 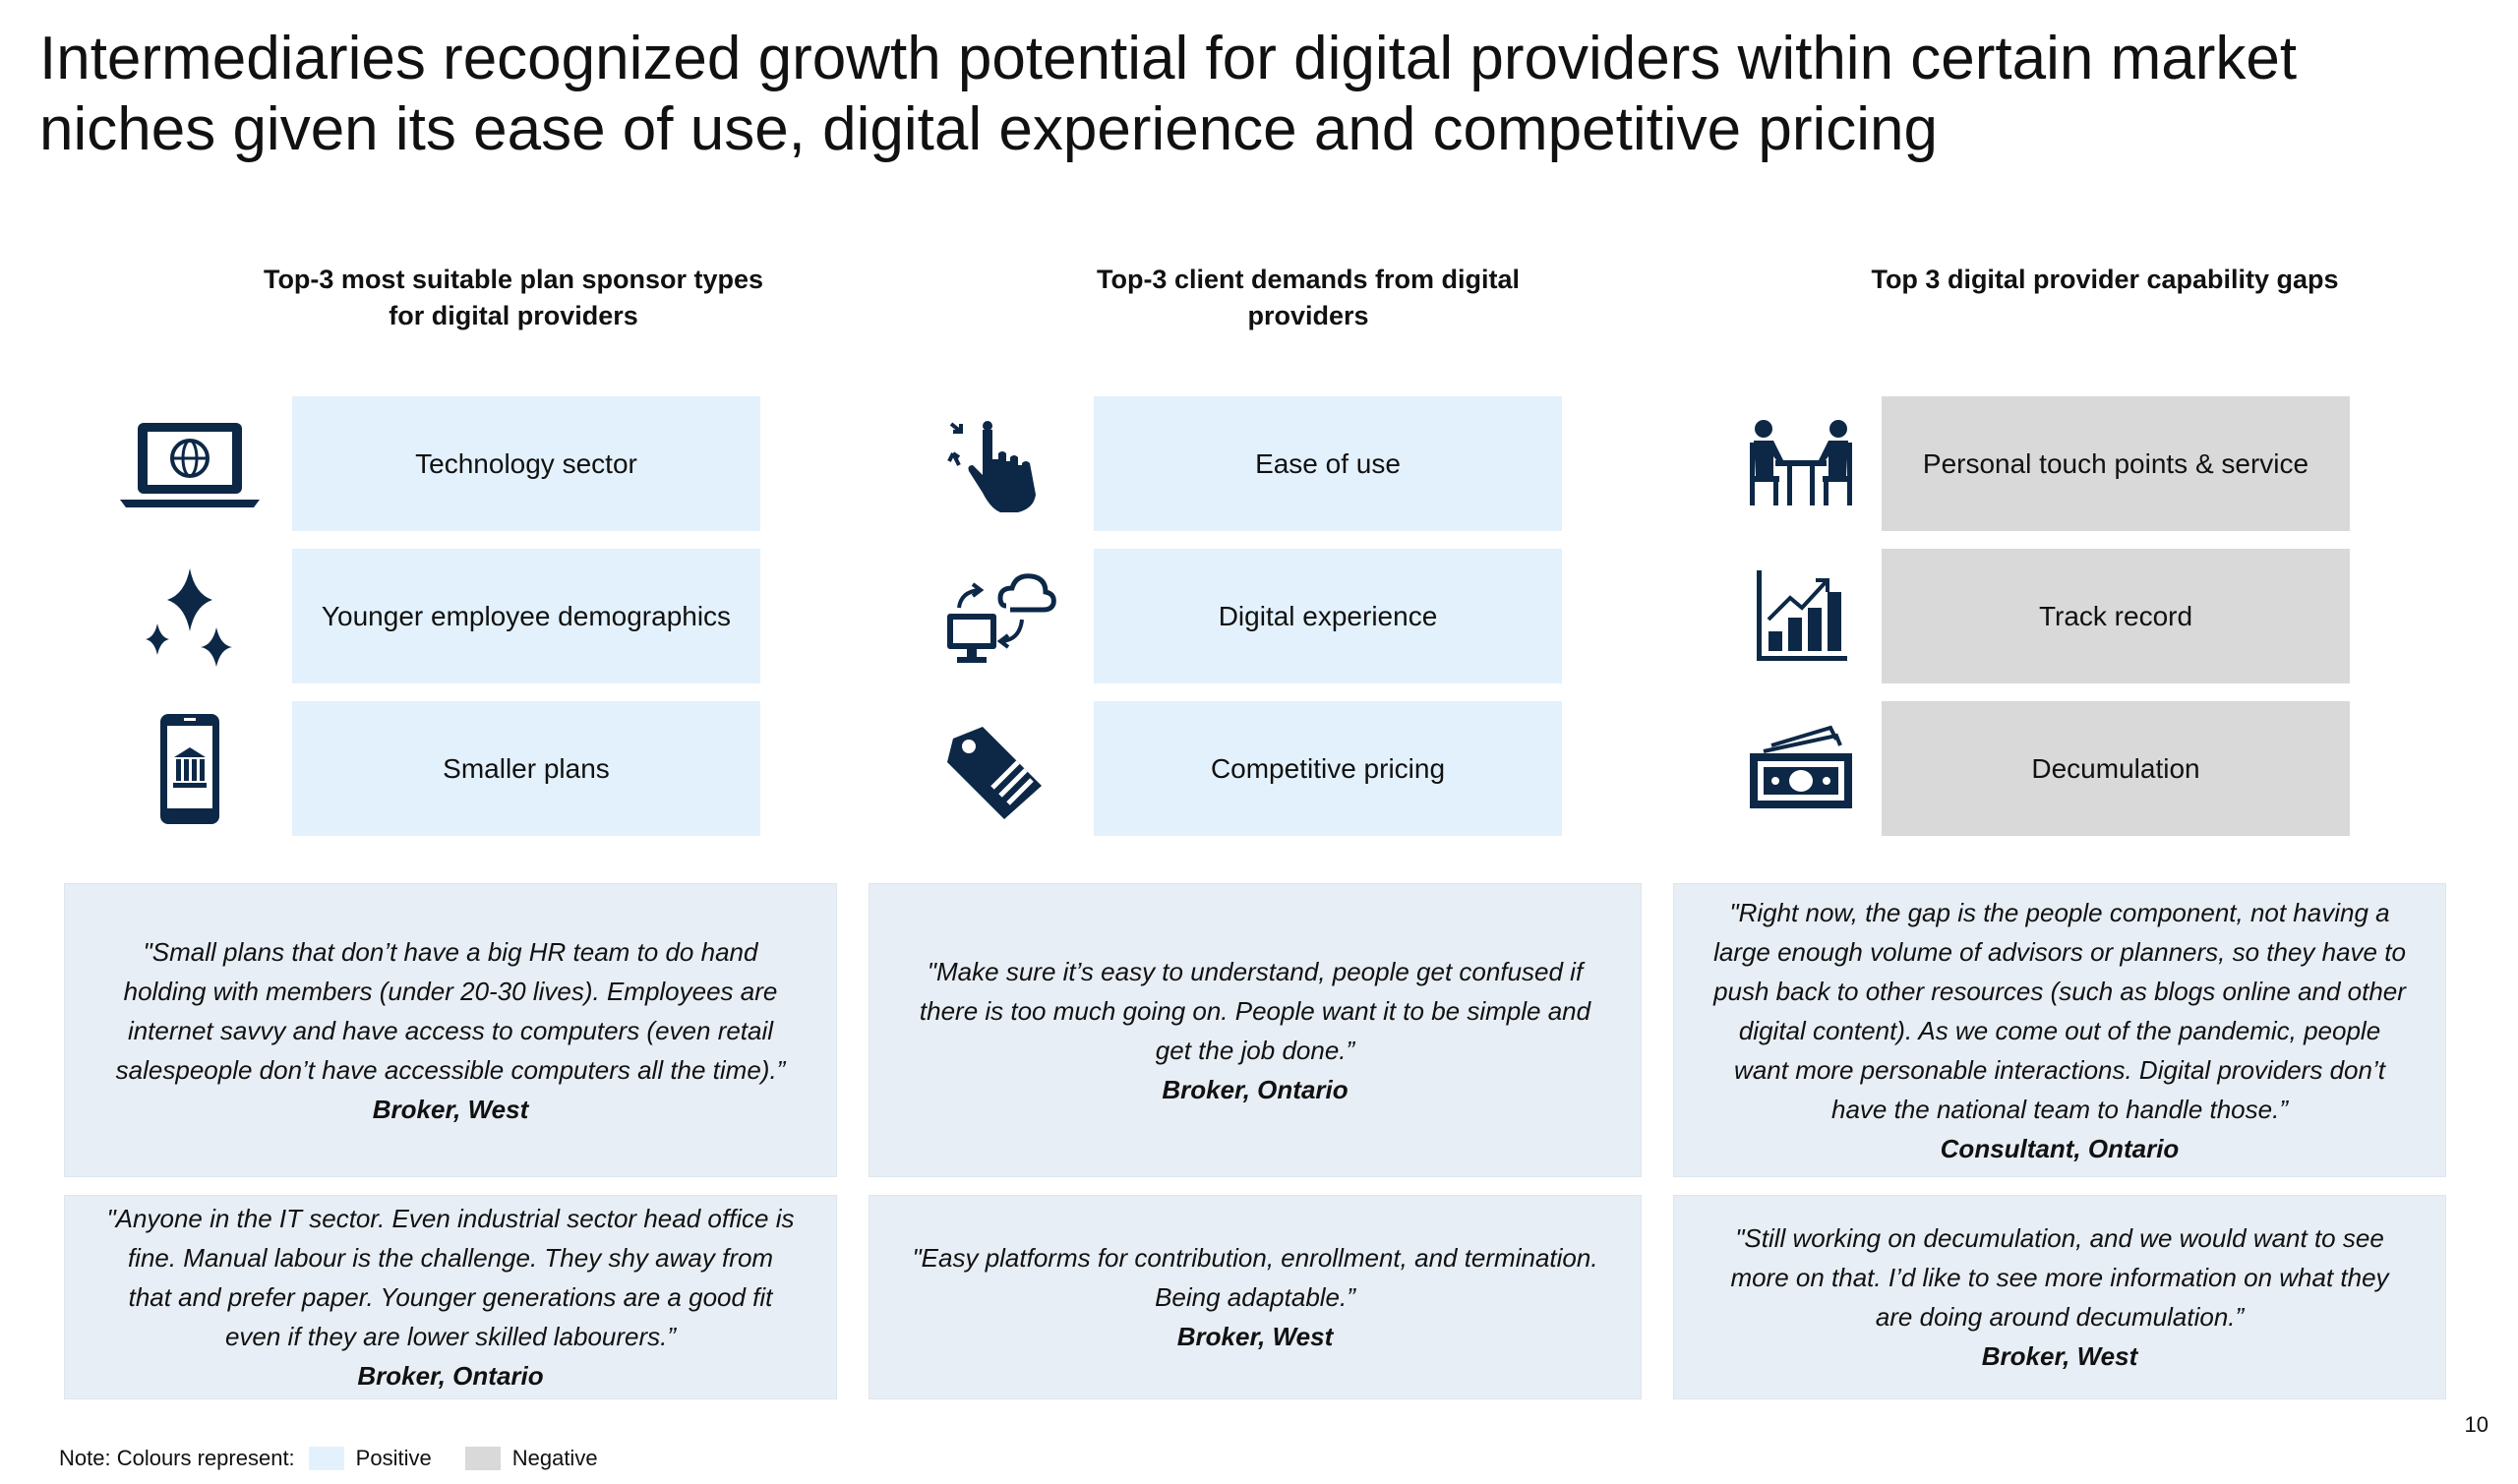 I want to click on capability-gap-item-decumulation: Decumulation, so click(x=2116, y=769).